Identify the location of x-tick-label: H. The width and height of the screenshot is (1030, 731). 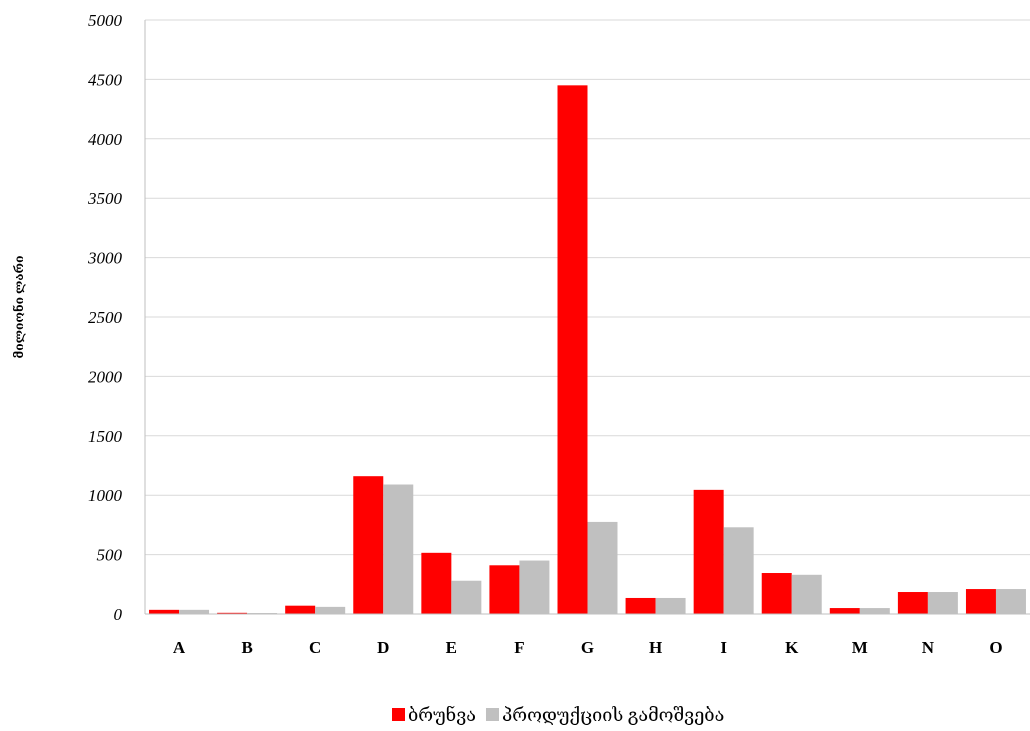
(655, 647).